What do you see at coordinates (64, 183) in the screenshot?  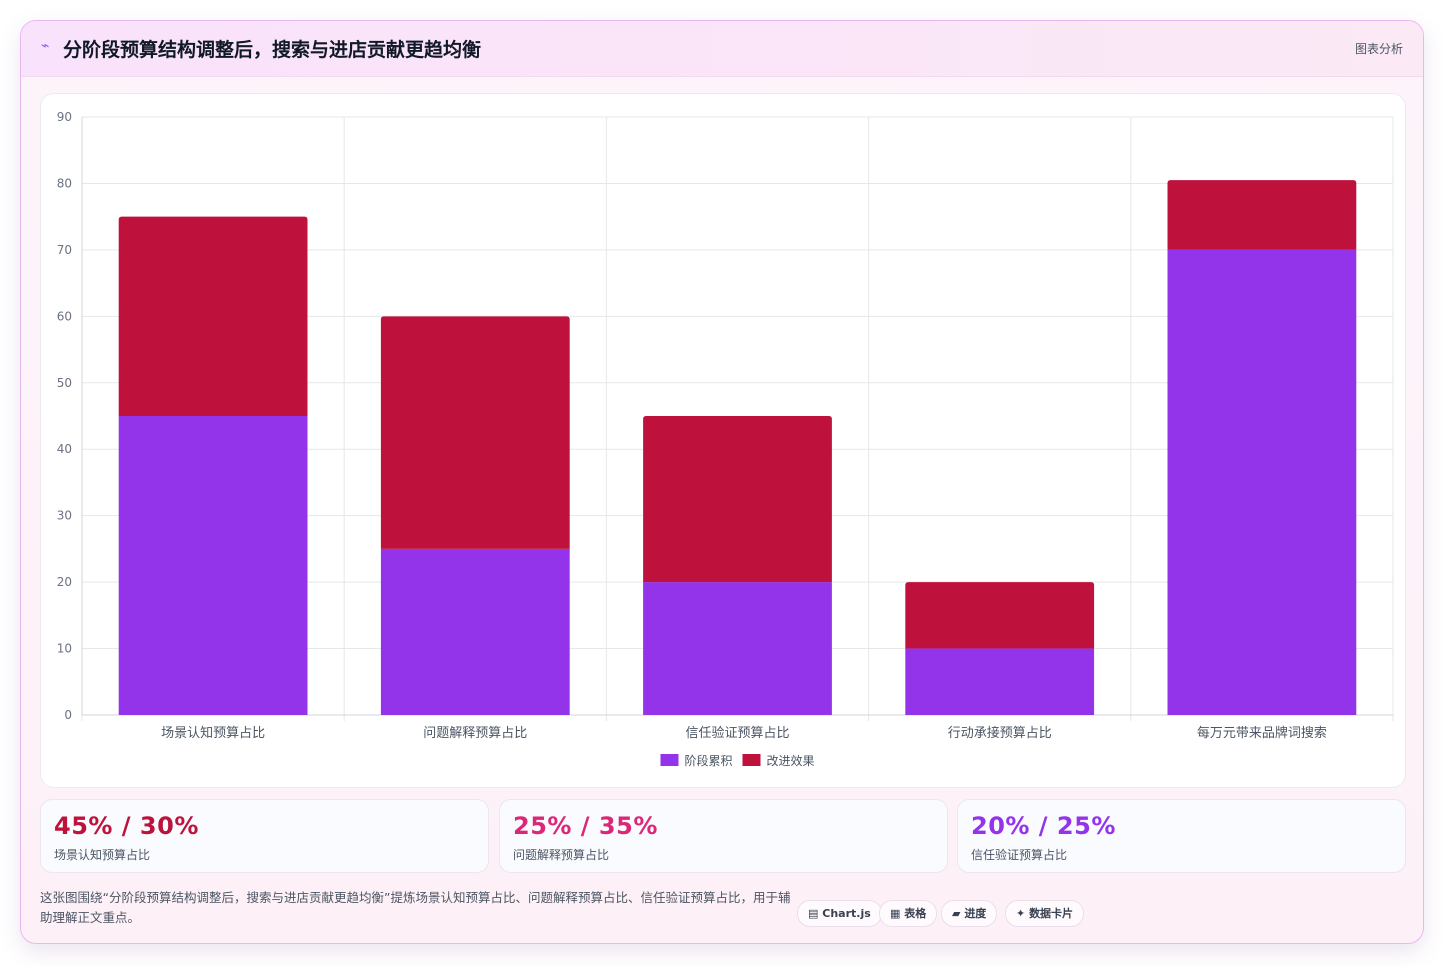 I see `y-tick-label: 80` at bounding box center [64, 183].